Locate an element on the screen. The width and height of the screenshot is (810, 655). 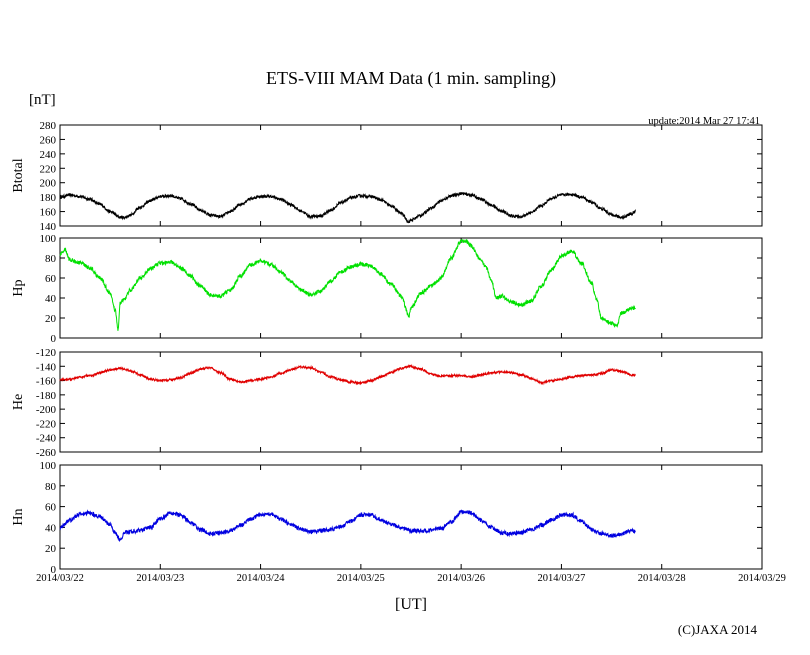
y-tick-label: 260 is located at coordinates (48, 140).